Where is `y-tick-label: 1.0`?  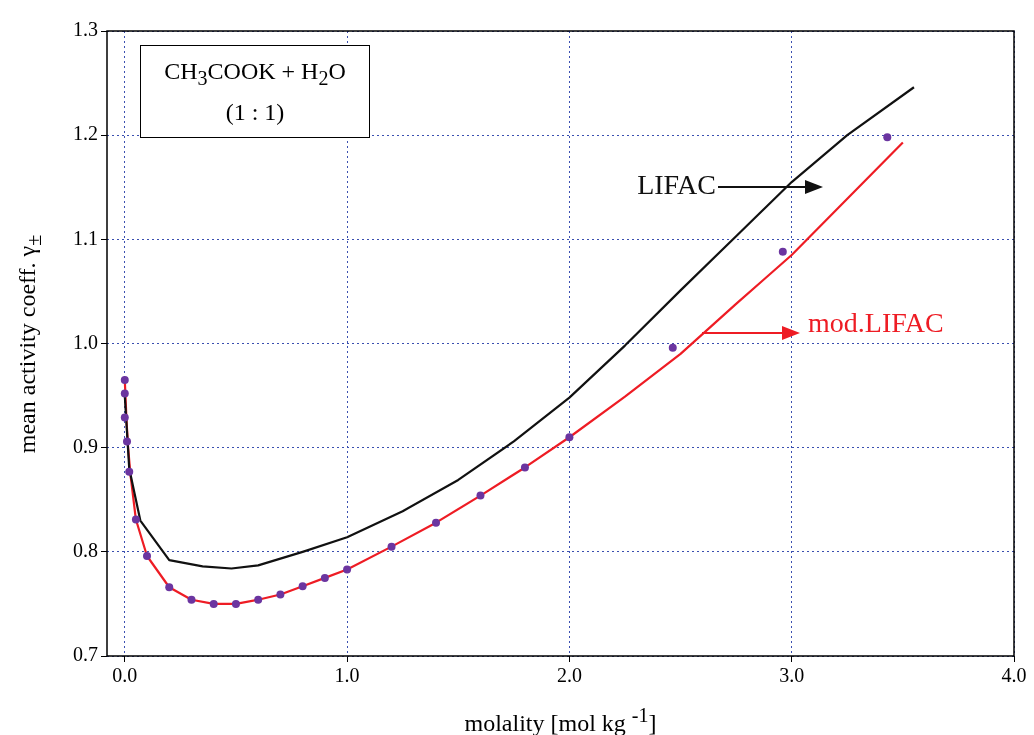
y-tick-label: 1.0 is located at coordinates (85, 341).